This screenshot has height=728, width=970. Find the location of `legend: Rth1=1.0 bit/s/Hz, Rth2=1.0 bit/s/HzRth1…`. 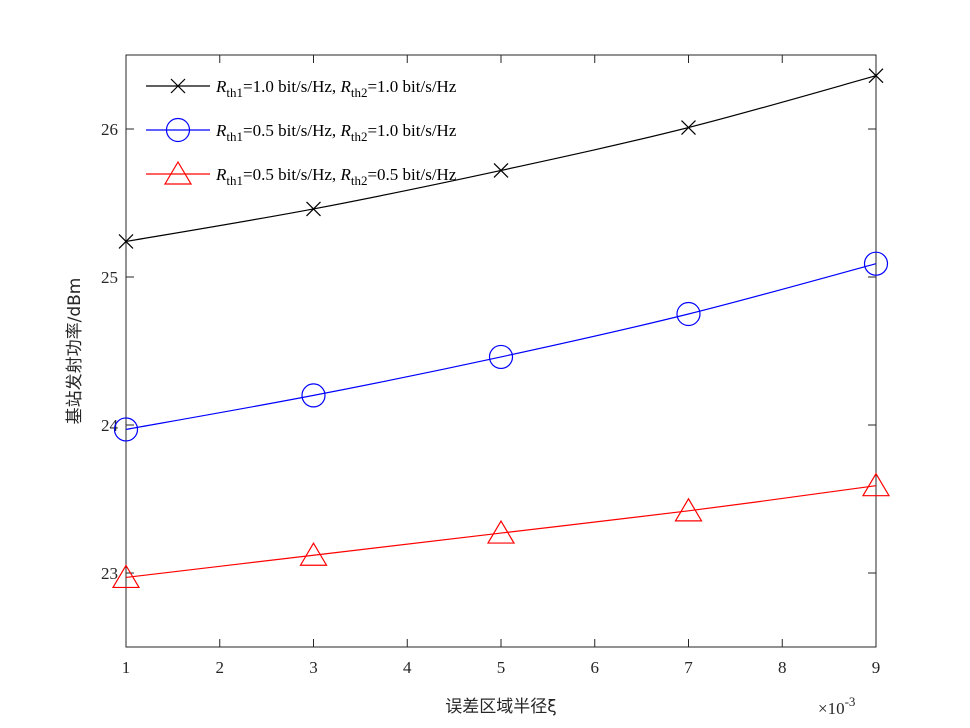

legend: Rth1=1.0 bit/s/Hz, Rth2=1.0 bit/s/HzRth1… is located at coordinates (301, 132).